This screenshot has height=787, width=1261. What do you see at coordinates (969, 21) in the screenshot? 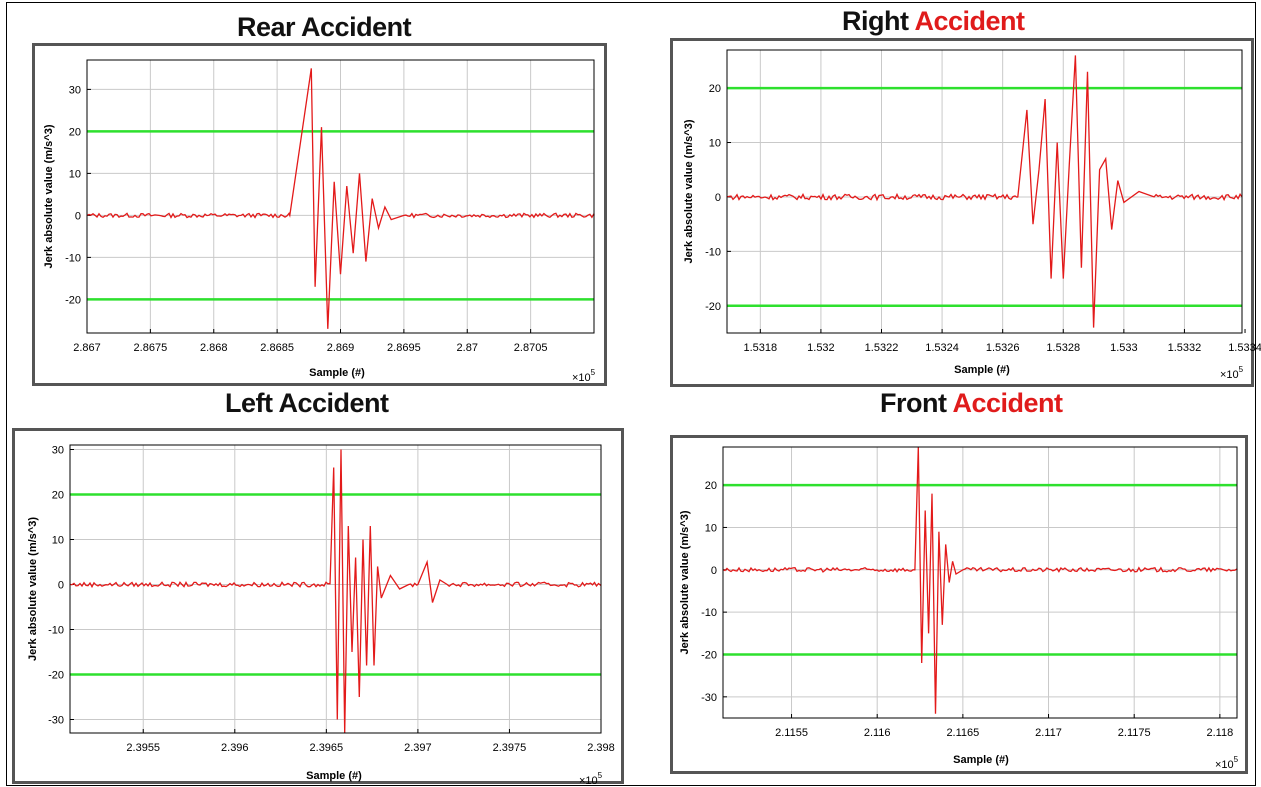
I see `title-right-part2: Accident` at bounding box center [969, 21].